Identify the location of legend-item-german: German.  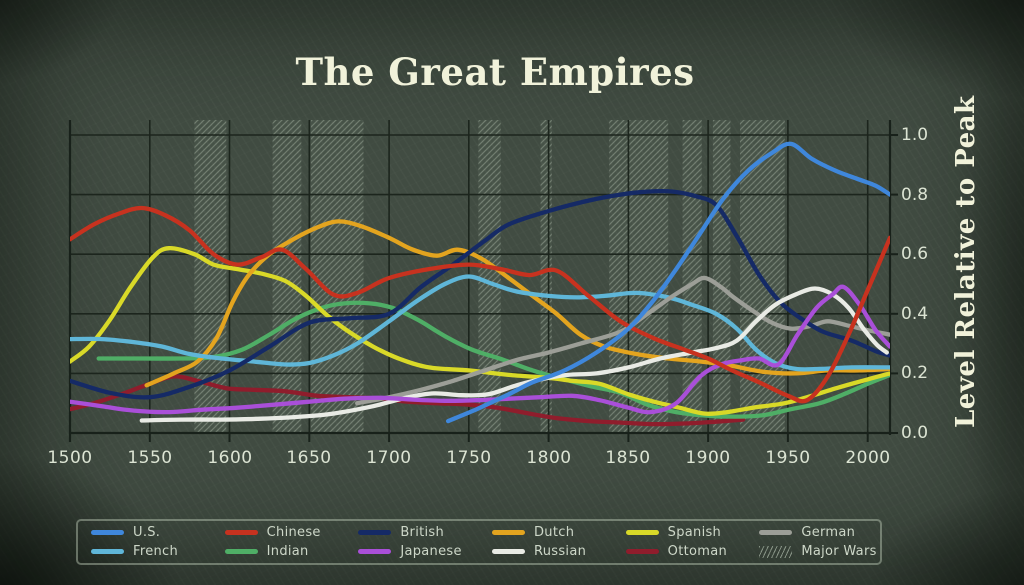
(813, 532).